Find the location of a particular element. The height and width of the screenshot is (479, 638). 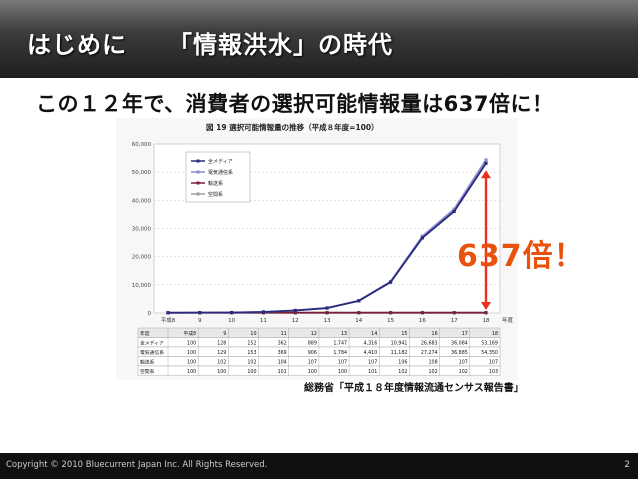

table-cell: 108 is located at coordinates (432, 363).